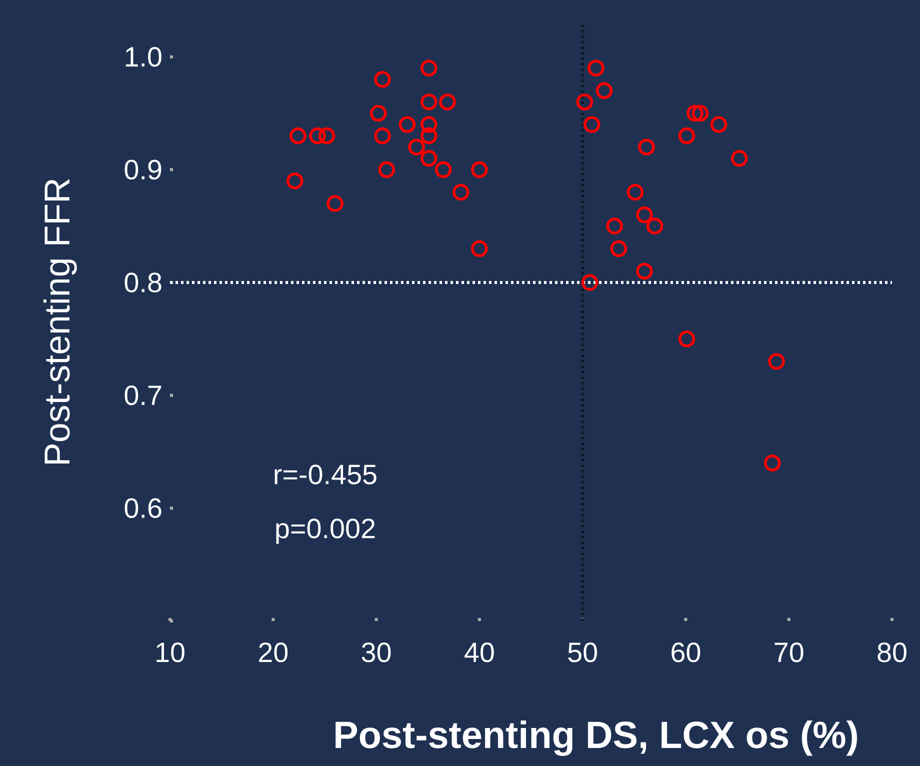  Describe the element at coordinates (582, 652) in the screenshot. I see `x-tick-label: 50` at that location.